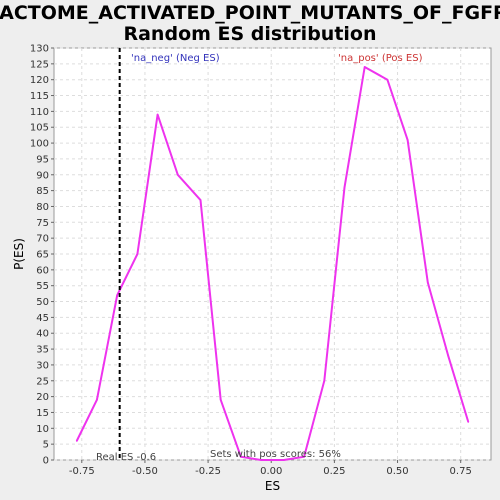  What do you see at coordinates (461, 471) in the screenshot?
I see `x-tick-label: 0.75` at bounding box center [461, 471].